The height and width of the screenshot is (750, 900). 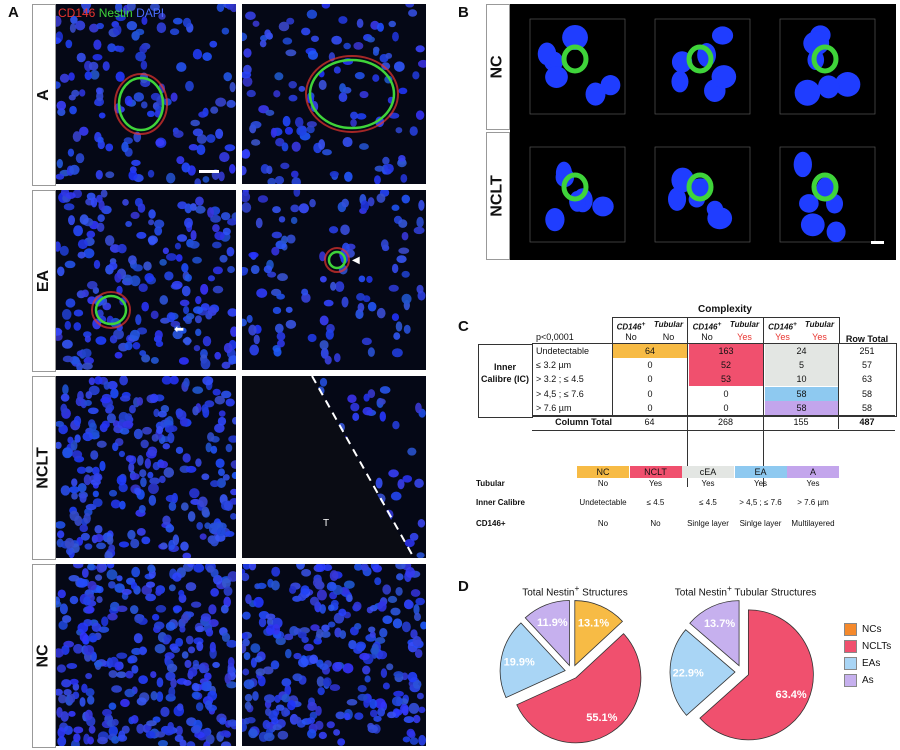 I want to click on hdr-cd146-1-sup: +, so click(x=643, y=324).